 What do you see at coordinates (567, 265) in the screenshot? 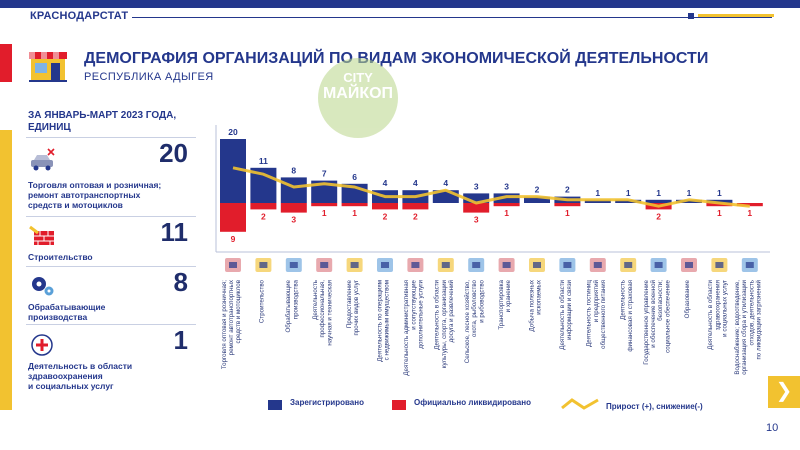
I see `computer-icon-glyph` at bounding box center [567, 265].